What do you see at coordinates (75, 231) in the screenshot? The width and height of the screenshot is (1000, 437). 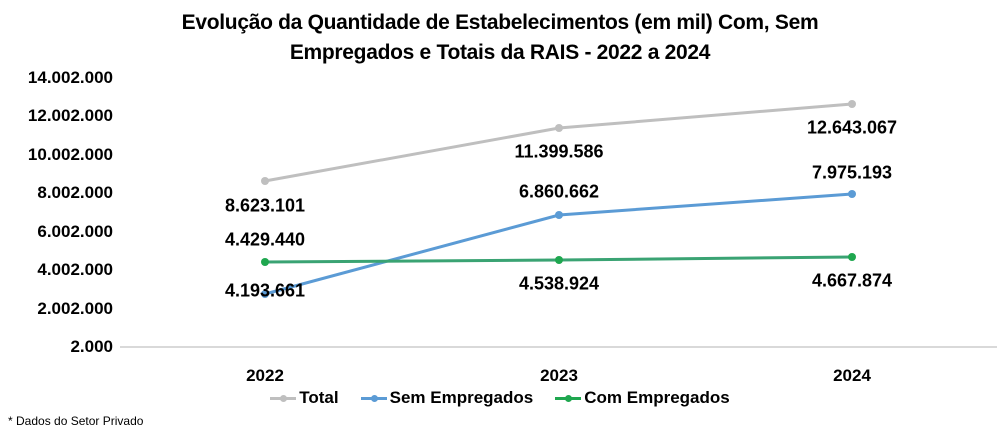 I see `y-tick: 6.002.000` at bounding box center [75, 231].